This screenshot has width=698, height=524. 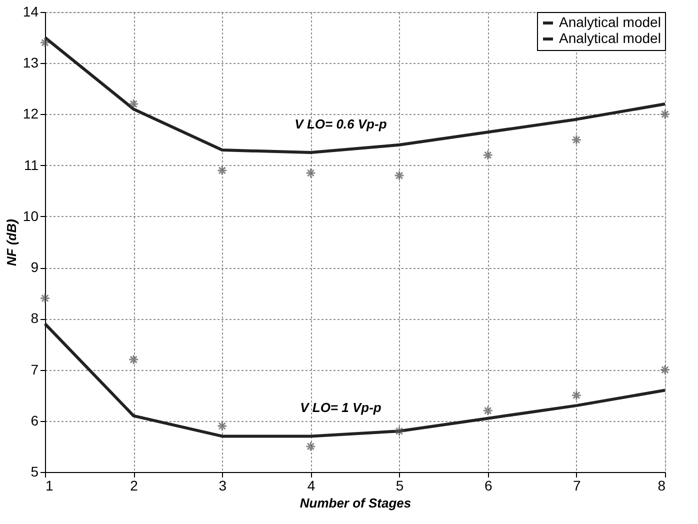 I want to click on y-tick-label: 12, so click(x=30, y=114).